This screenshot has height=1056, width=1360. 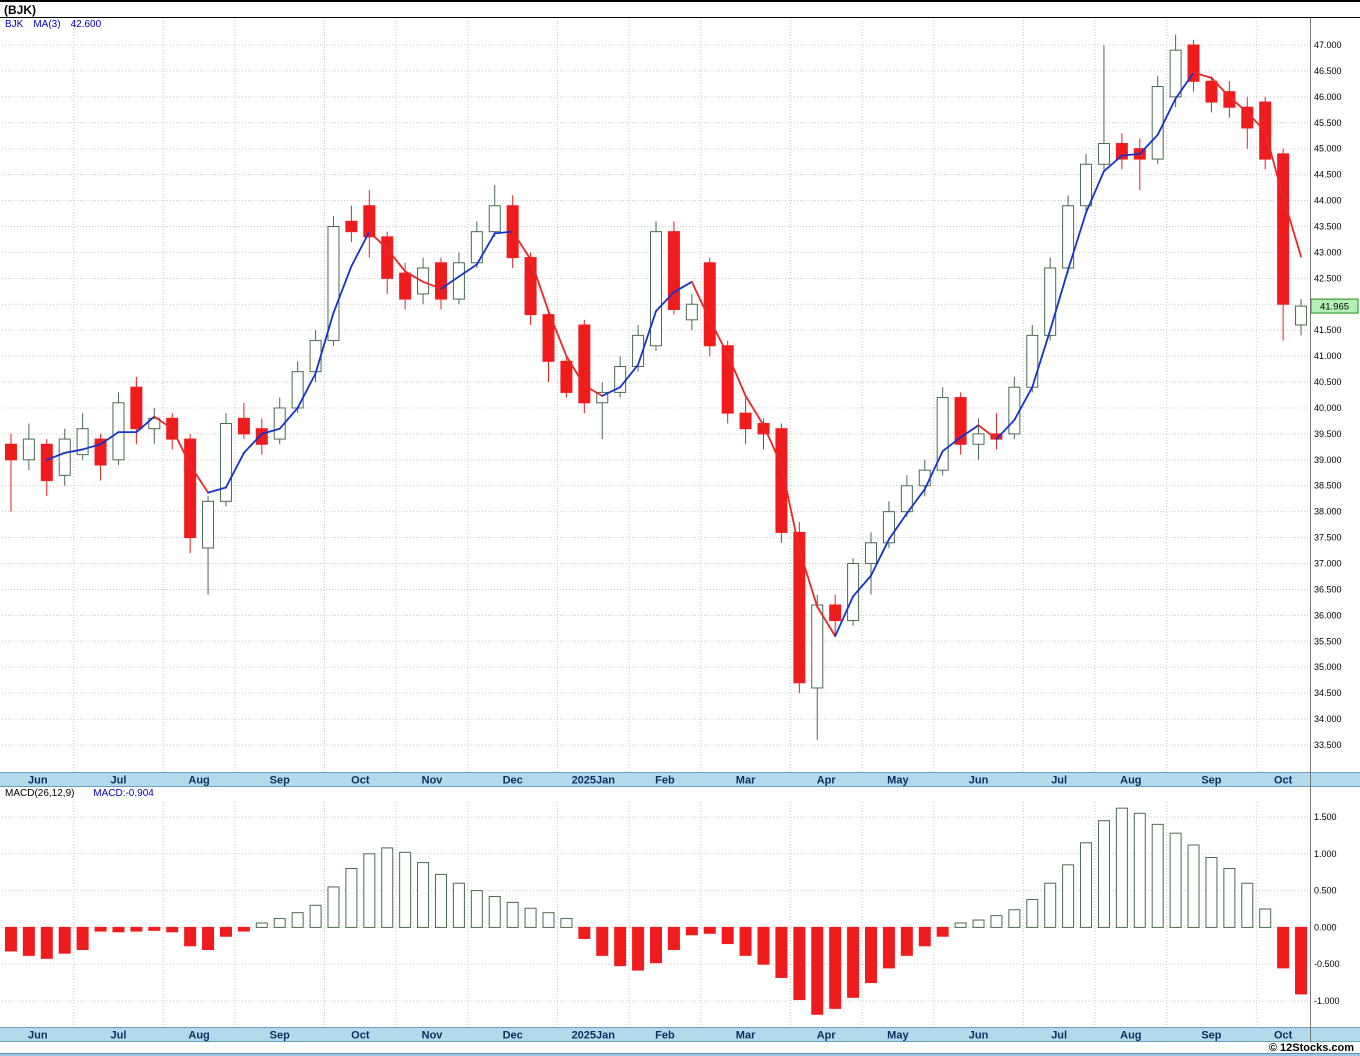 I want to click on price-tick-label: 39.000, so click(x=1328, y=460).